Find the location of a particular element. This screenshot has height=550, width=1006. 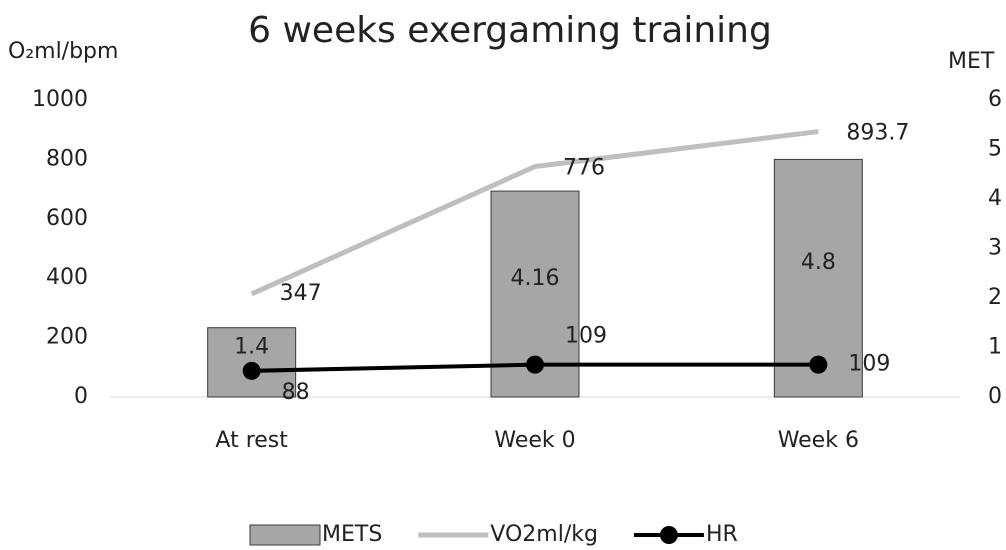

legend-label: METS is located at coordinates (352, 534).